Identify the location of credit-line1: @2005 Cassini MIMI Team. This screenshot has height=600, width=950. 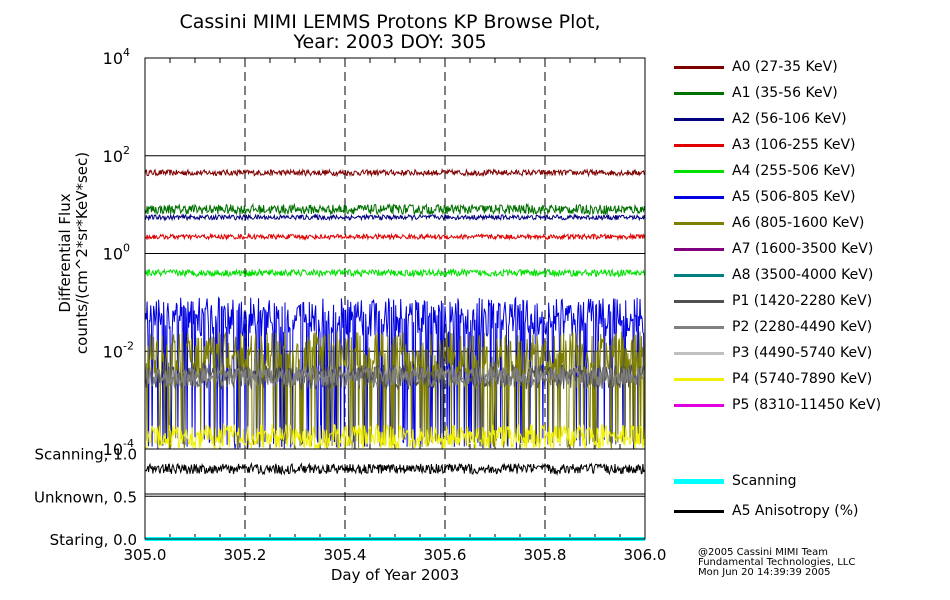
(763, 552).